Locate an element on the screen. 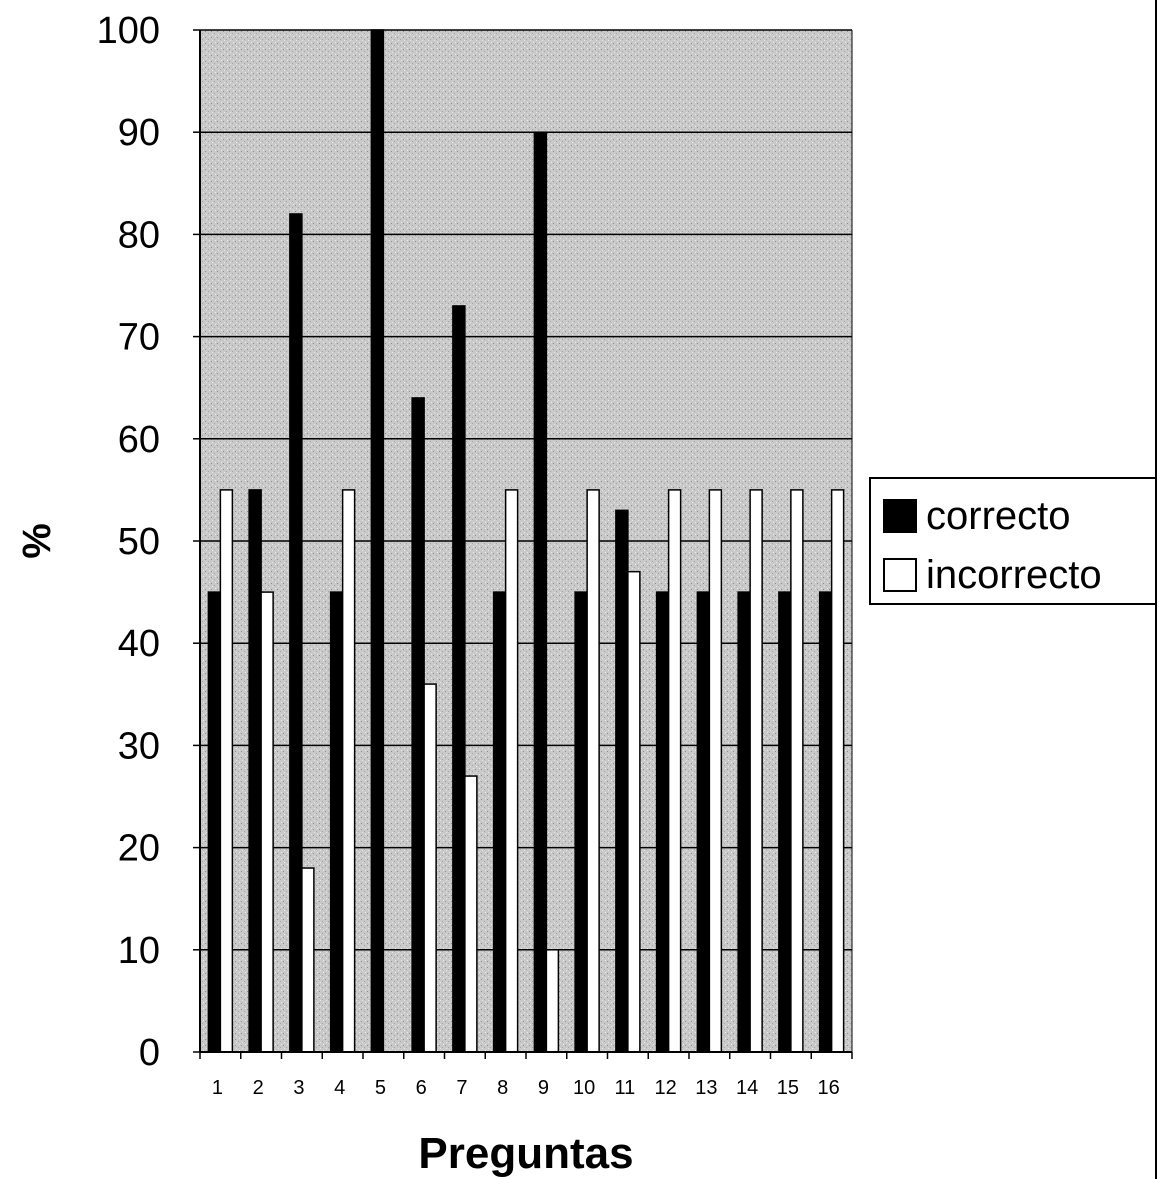 This screenshot has height=1179, width=1162. legend: correcto incorrecto is located at coordinates (1013, 541).